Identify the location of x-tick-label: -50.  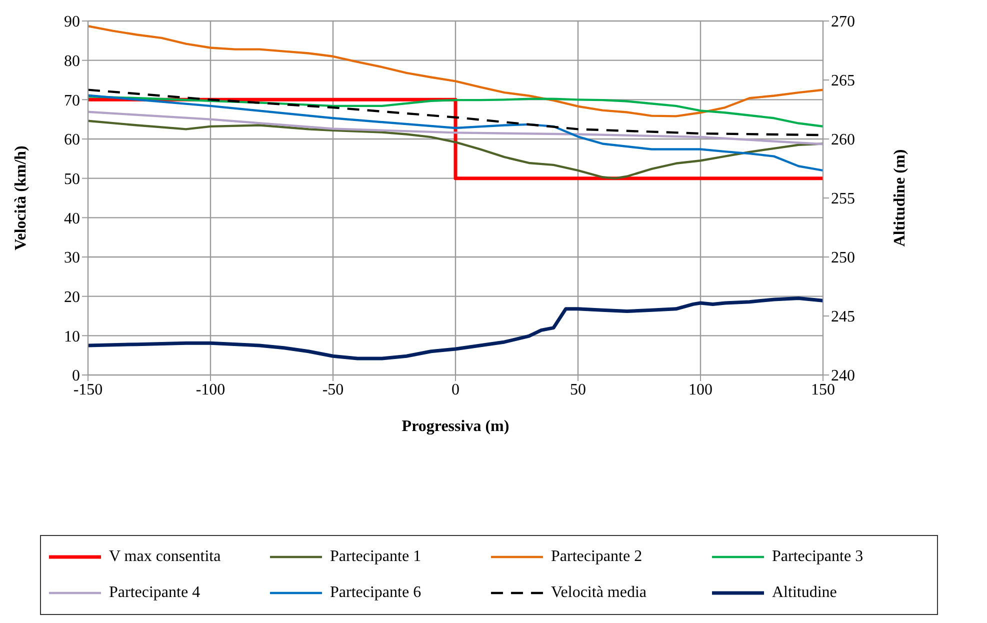
(333, 389).